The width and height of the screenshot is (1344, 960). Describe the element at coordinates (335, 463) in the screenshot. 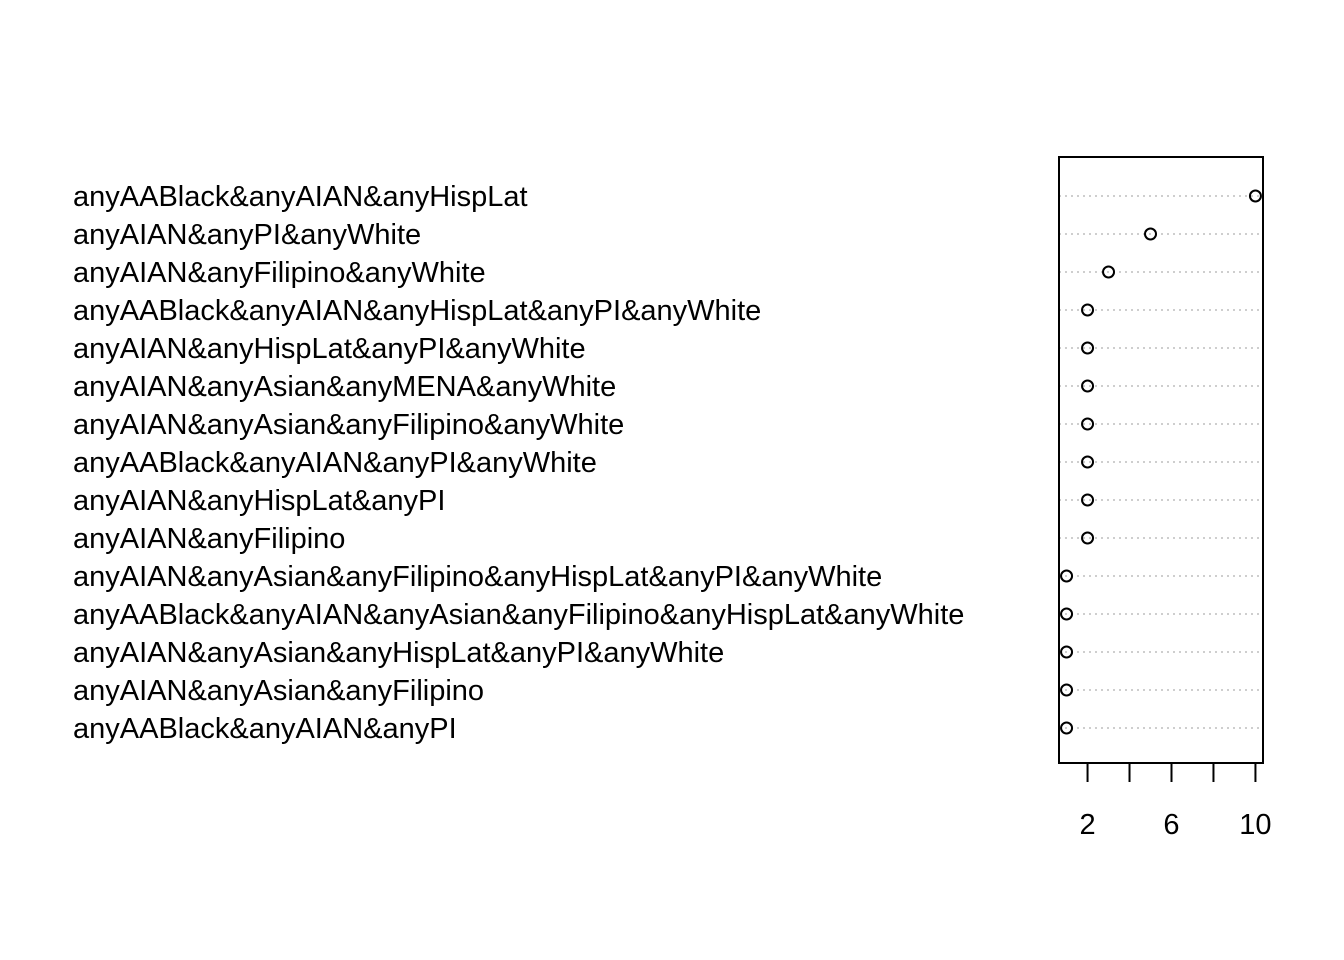

I see `category-label: anyAABlack&anyAIAN&anyPI&anyWhite` at that location.